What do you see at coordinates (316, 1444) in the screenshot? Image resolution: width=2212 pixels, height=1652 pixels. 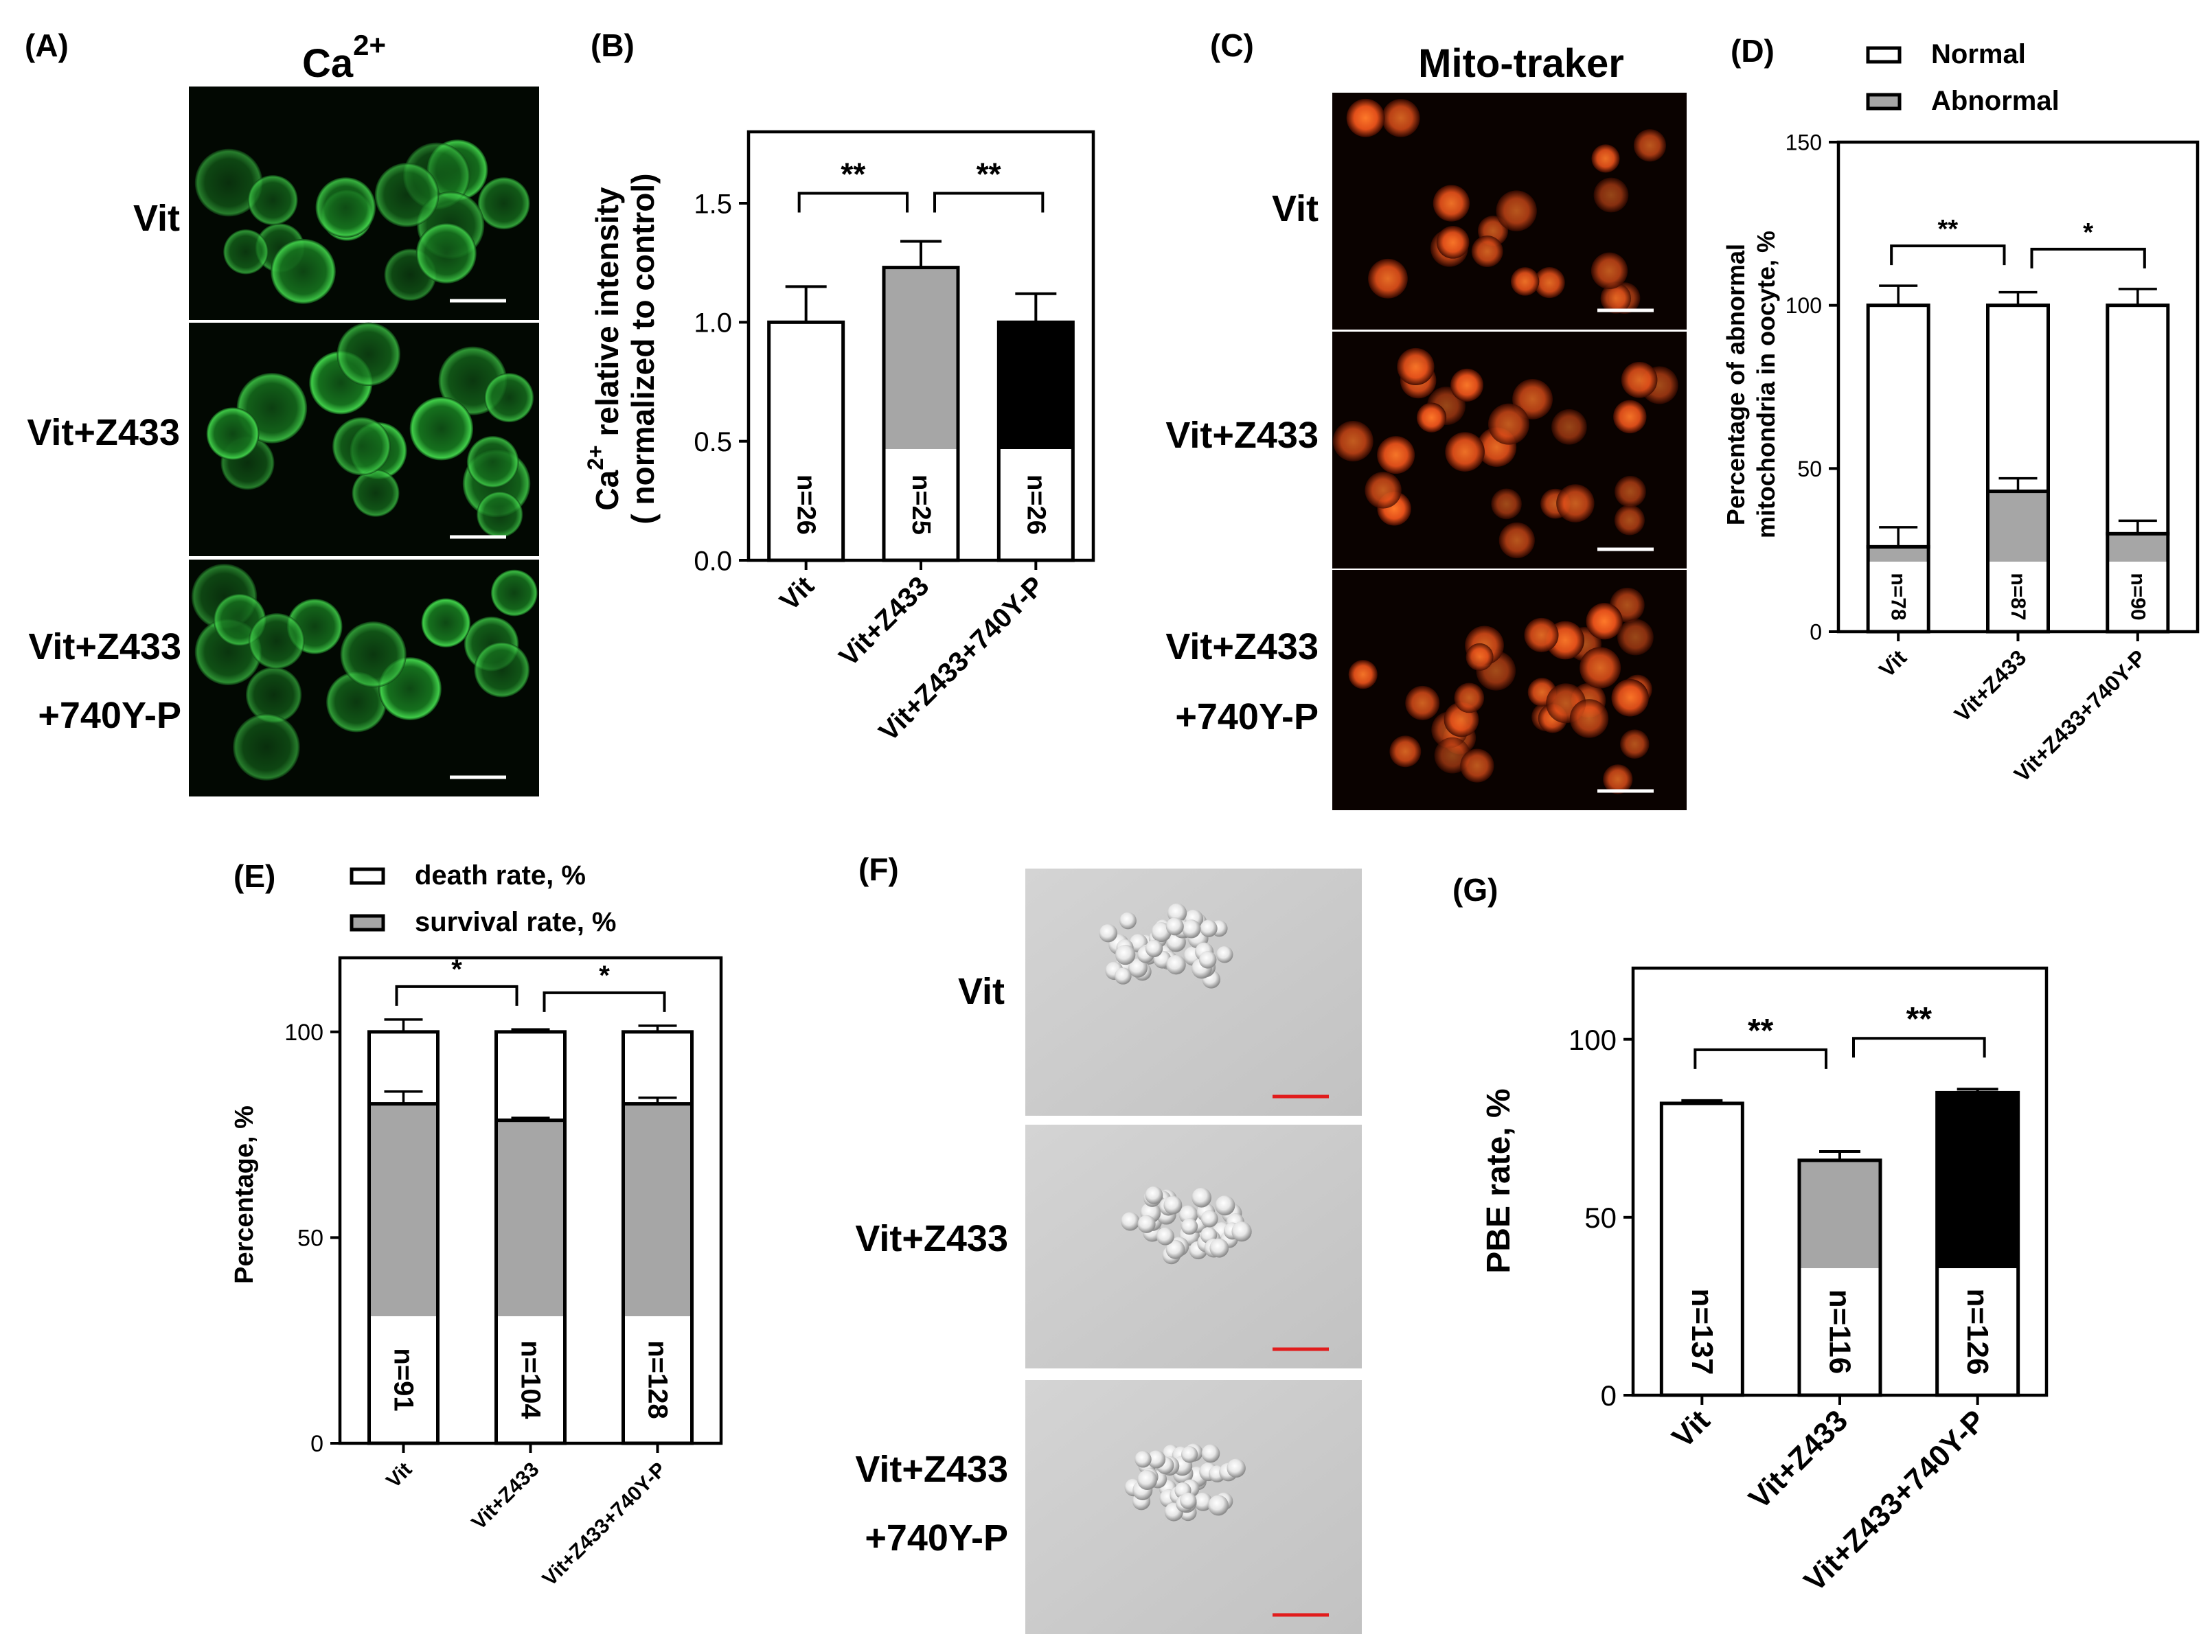 I see `y-tick-label: 0` at bounding box center [316, 1444].